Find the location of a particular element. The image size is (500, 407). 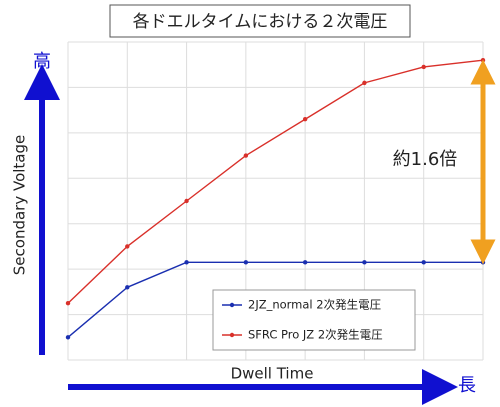

legend-label: SFRC Pro JZ 2次発生電圧 is located at coordinates (315, 335).